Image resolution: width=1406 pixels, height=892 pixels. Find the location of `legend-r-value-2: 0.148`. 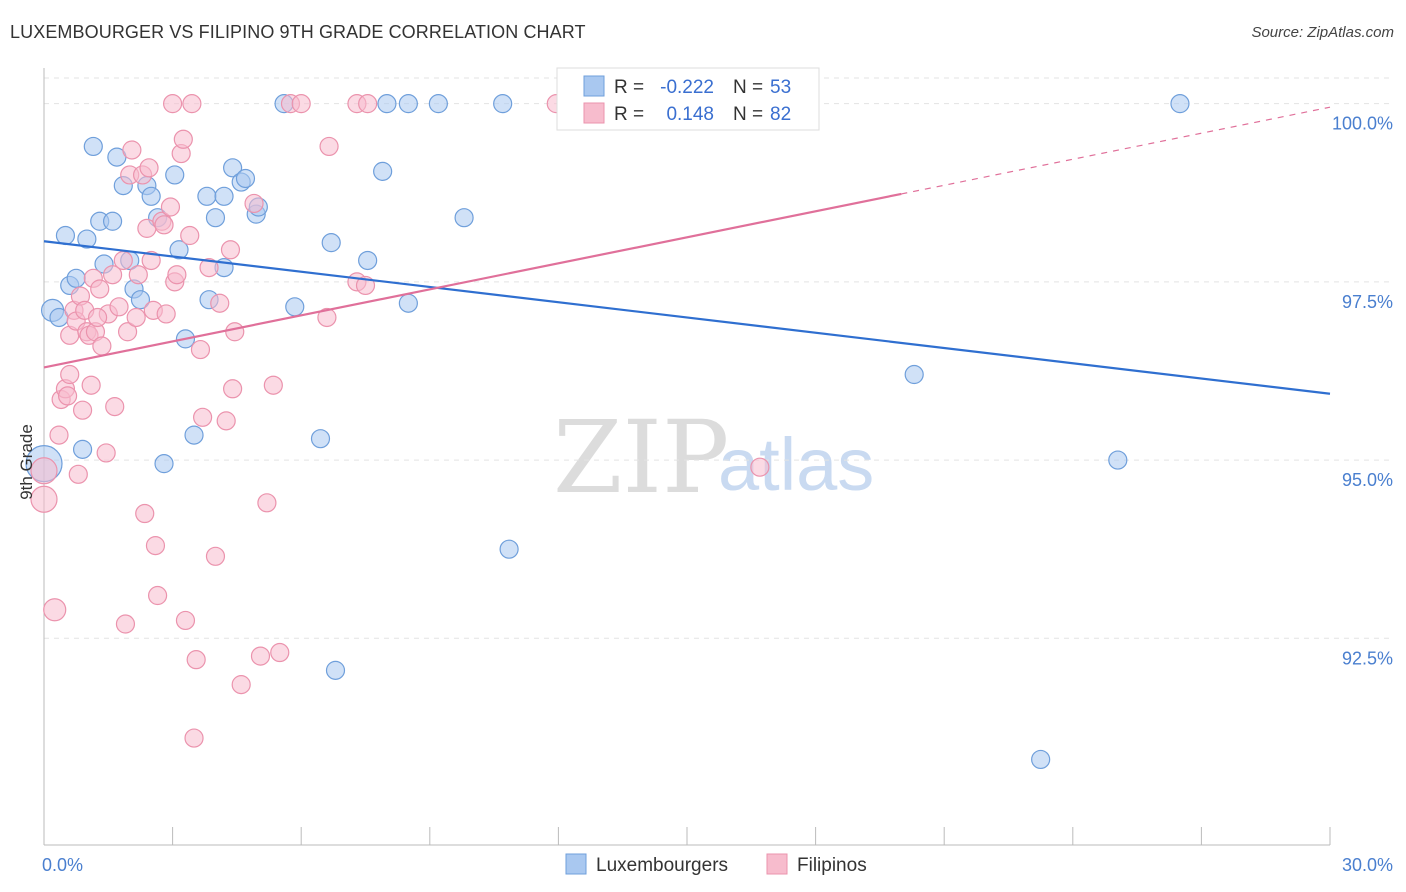

legend-r-value-2: 0.148 is located at coordinates (690, 114).